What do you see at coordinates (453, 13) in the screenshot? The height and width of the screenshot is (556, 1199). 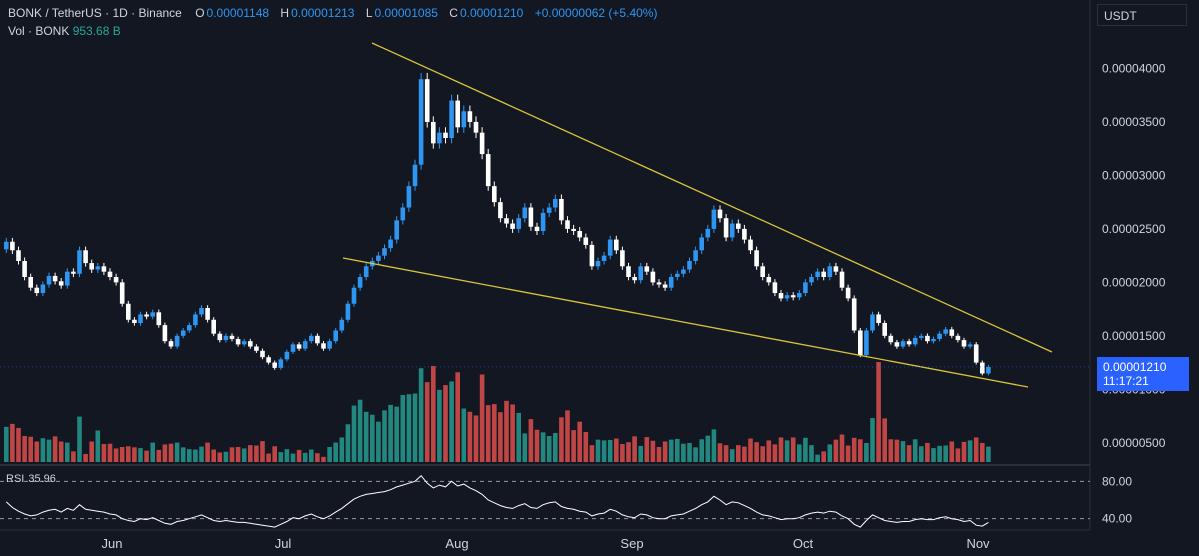 I see `close-label: C` at bounding box center [453, 13].